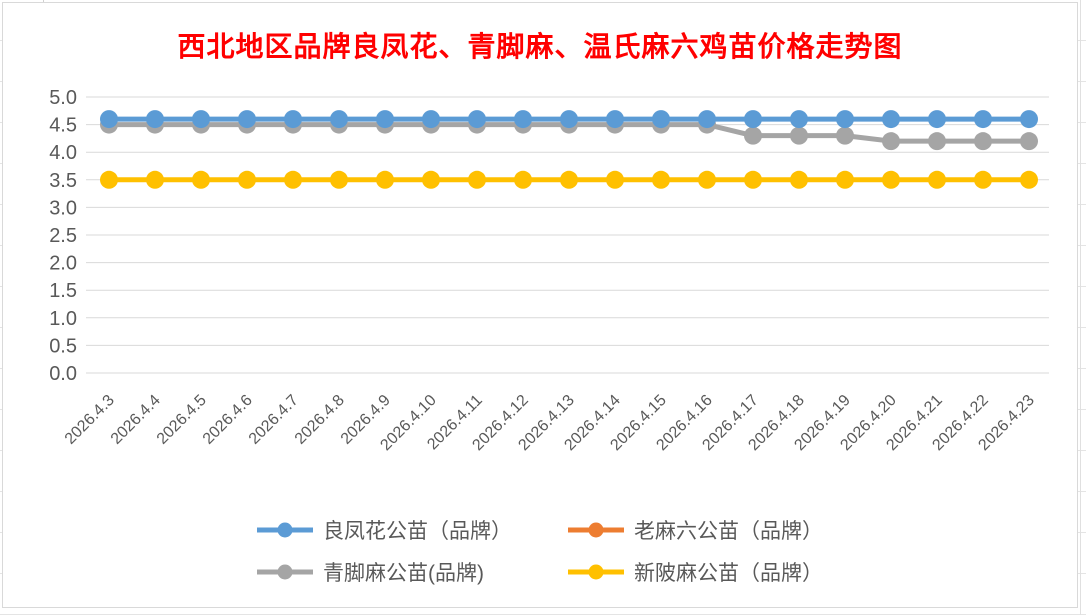 This screenshot has height=615, width=1086. I want to click on y-axis-tick-label: 3.5, so click(63, 181).